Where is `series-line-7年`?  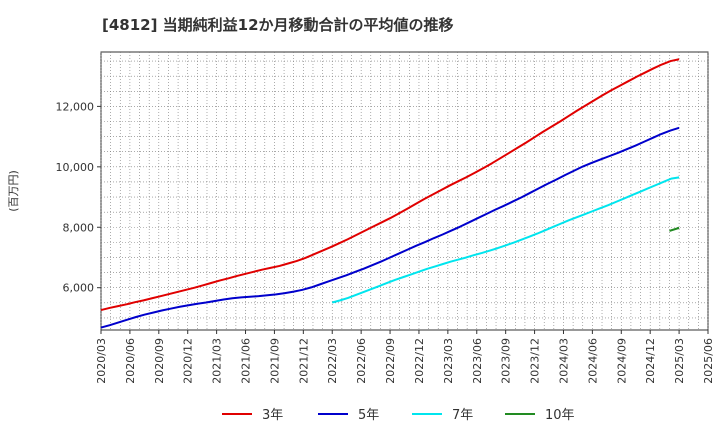 series-line-7年 is located at coordinates (505, 240).